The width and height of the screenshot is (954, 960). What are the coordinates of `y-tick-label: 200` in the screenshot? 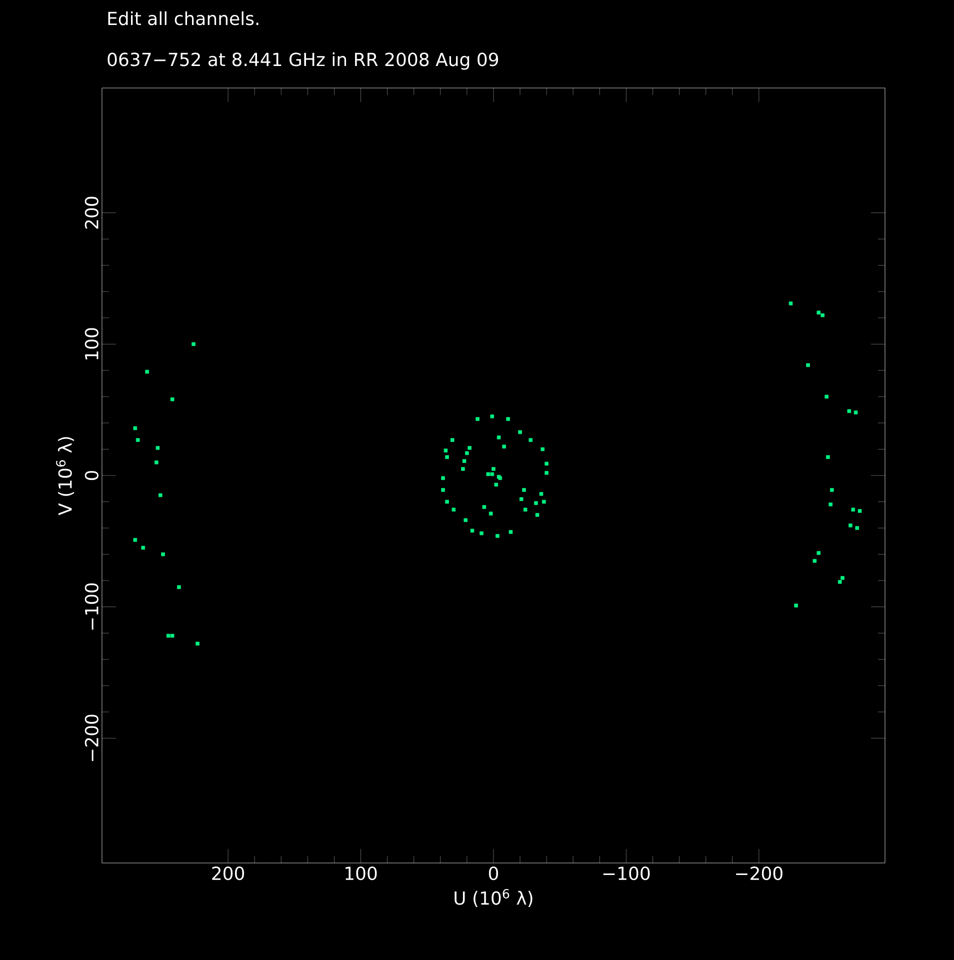 It's located at (91, 212).